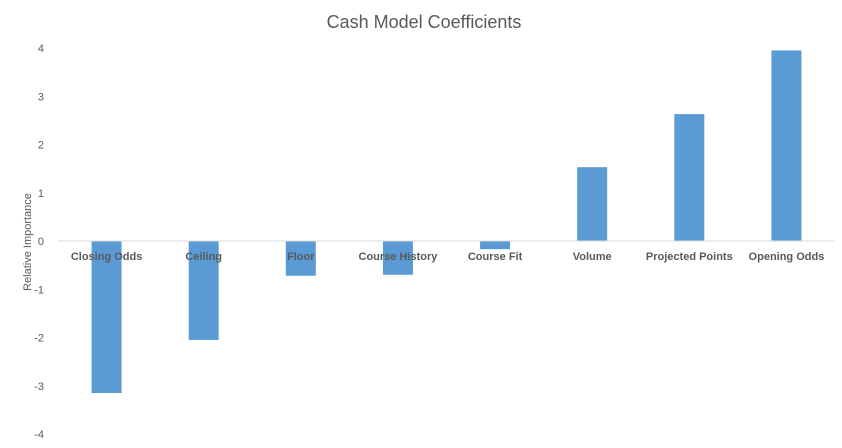  What do you see at coordinates (495, 257) in the screenshot?
I see `category-label: Course Fit` at bounding box center [495, 257].